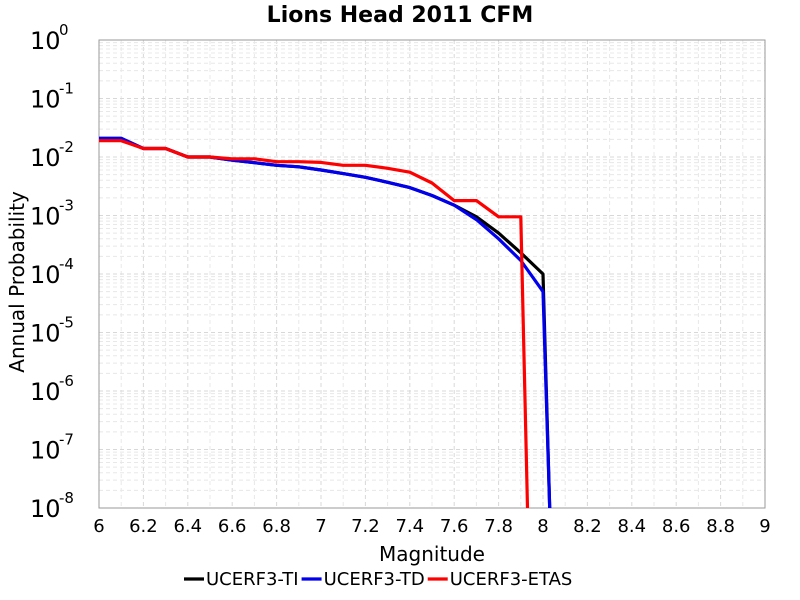  What do you see at coordinates (98, 526) in the screenshot?
I see `x-tick-label: 6` at bounding box center [98, 526].